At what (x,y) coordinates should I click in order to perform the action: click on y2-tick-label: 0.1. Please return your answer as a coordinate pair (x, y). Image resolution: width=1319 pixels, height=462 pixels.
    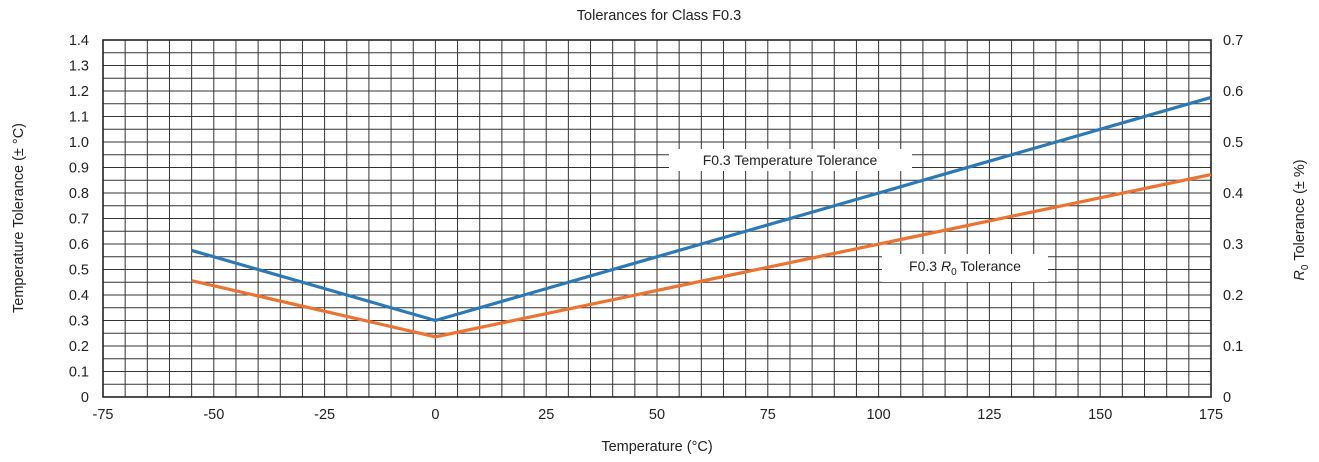
    Looking at the image, I should click on (1233, 347).